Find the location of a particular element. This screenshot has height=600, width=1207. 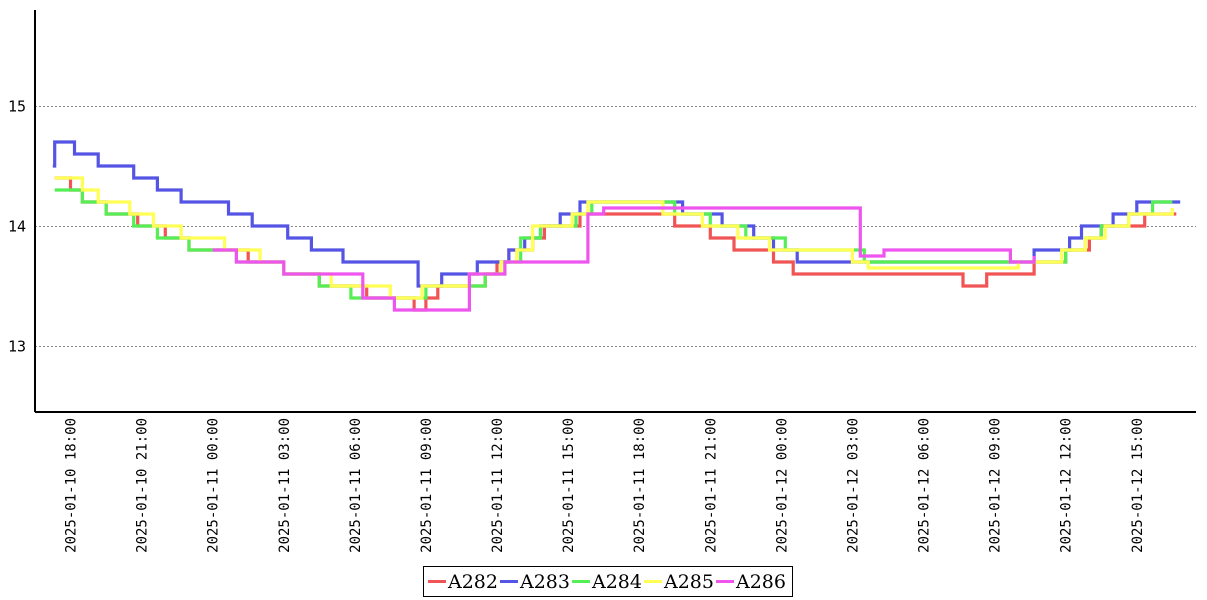

legend: A282 A283 A284 A285 A286 is located at coordinates (608, 581).